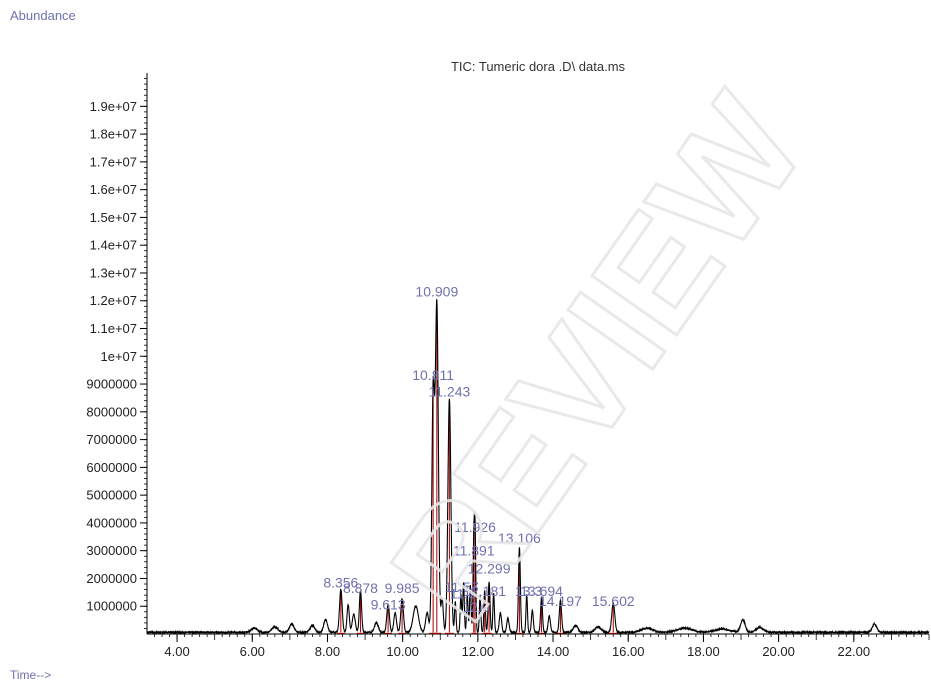 The width and height of the screenshot is (931, 686). I want to click on peak-label: 10.909, so click(436, 292).